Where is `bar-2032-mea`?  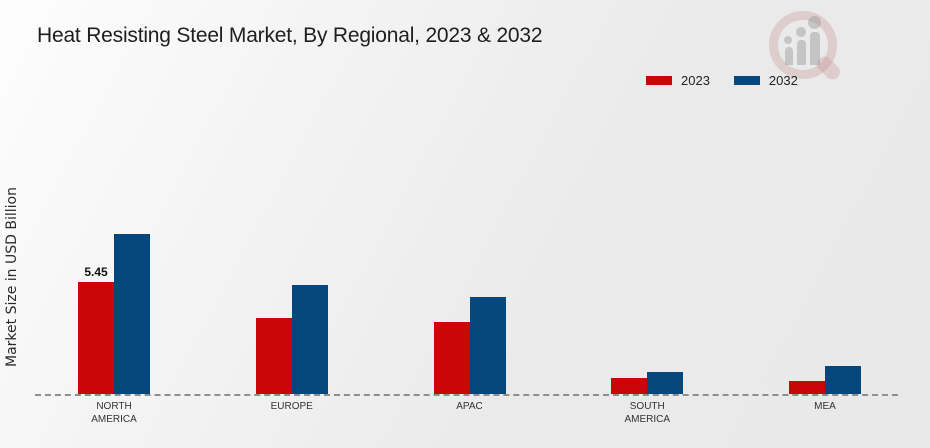
bar-2032-mea is located at coordinates (843, 380).